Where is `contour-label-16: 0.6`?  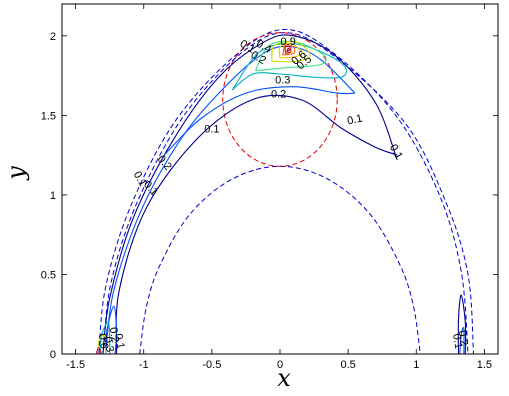
contour-label-16: 0.6 is located at coordinates (103, 341).